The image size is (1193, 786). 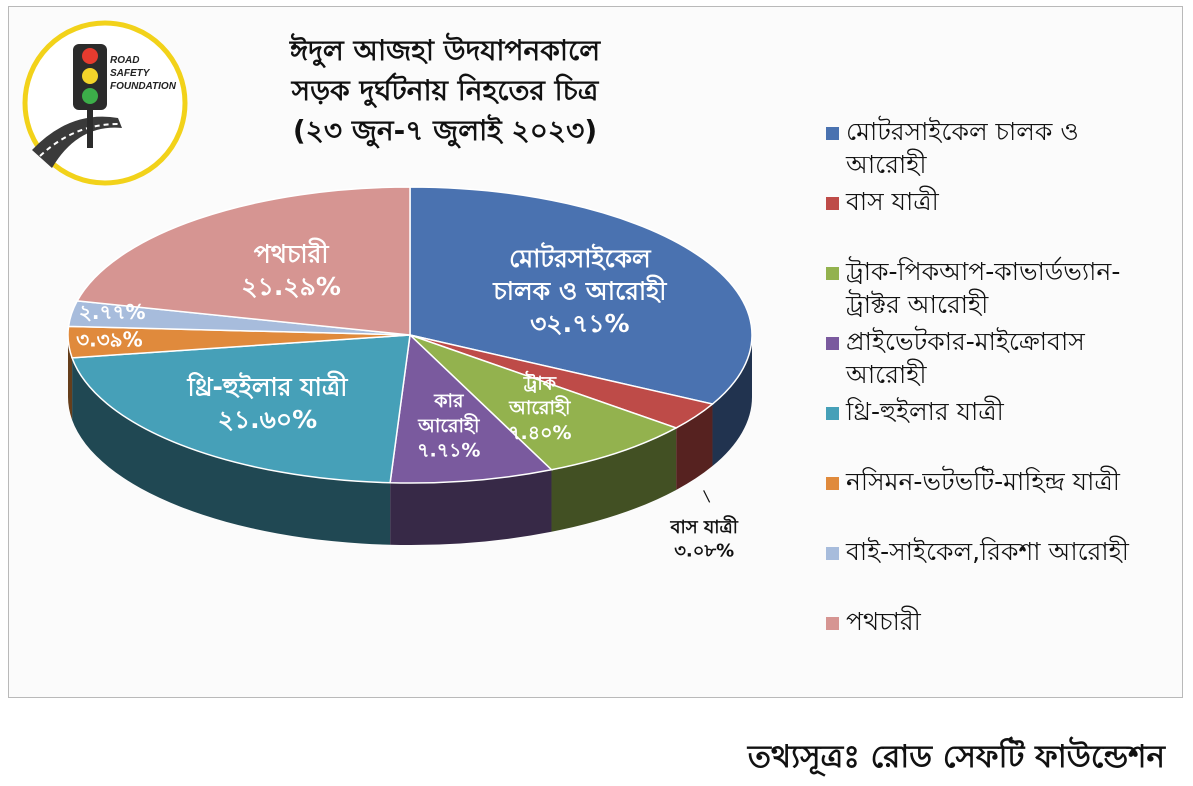 I want to click on title-line-3: (২৩ জুন-৭ জুলাই ২০২৩), so click(x=445, y=131).